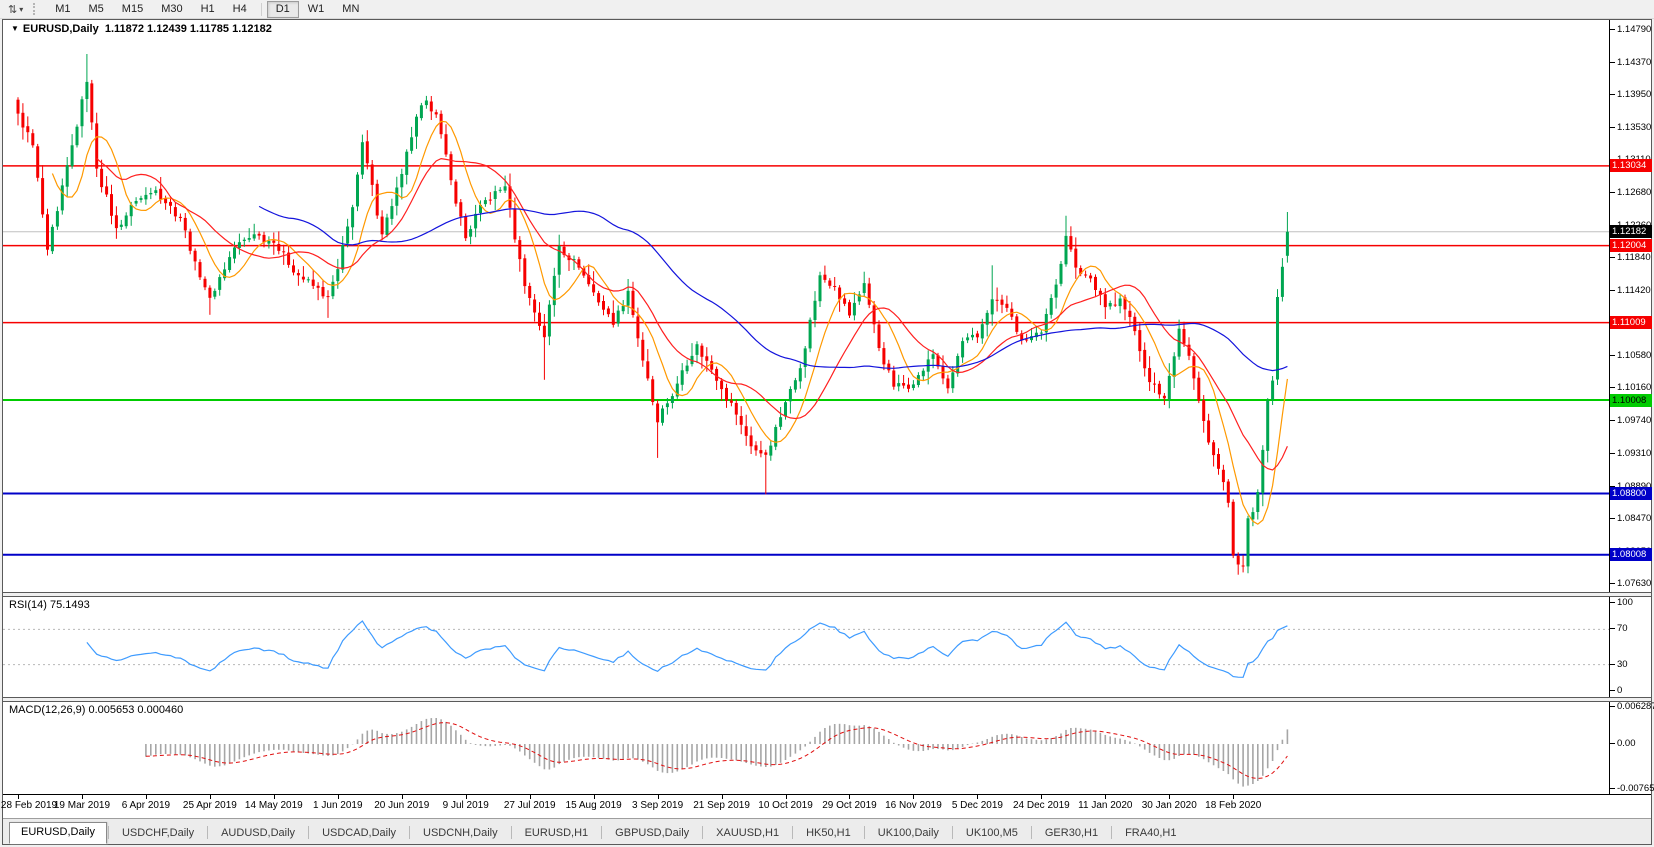 This screenshot has width=1654, height=847. I want to click on rsi-label: RSI(14) 75.1493, so click(49, 605).